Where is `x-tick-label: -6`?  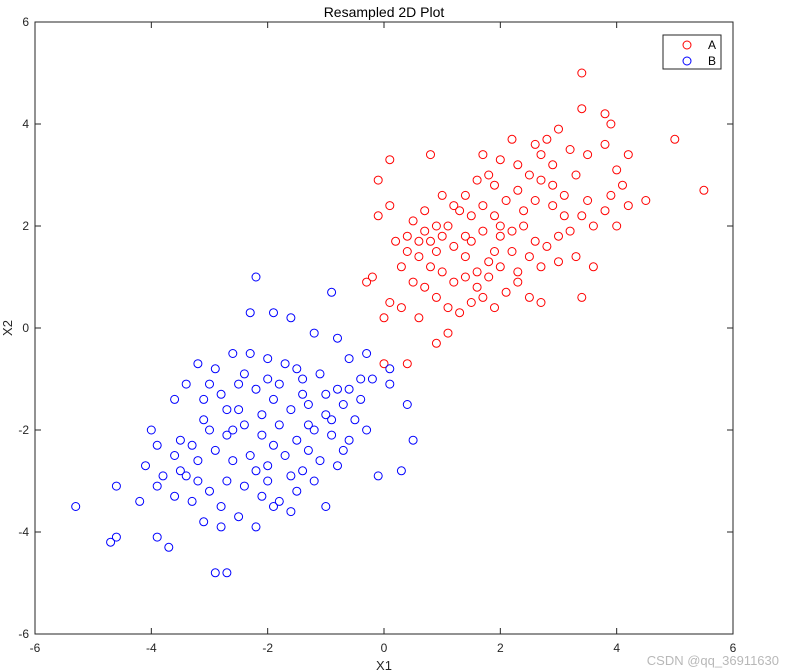 x-tick-label: -6 is located at coordinates (35, 648).